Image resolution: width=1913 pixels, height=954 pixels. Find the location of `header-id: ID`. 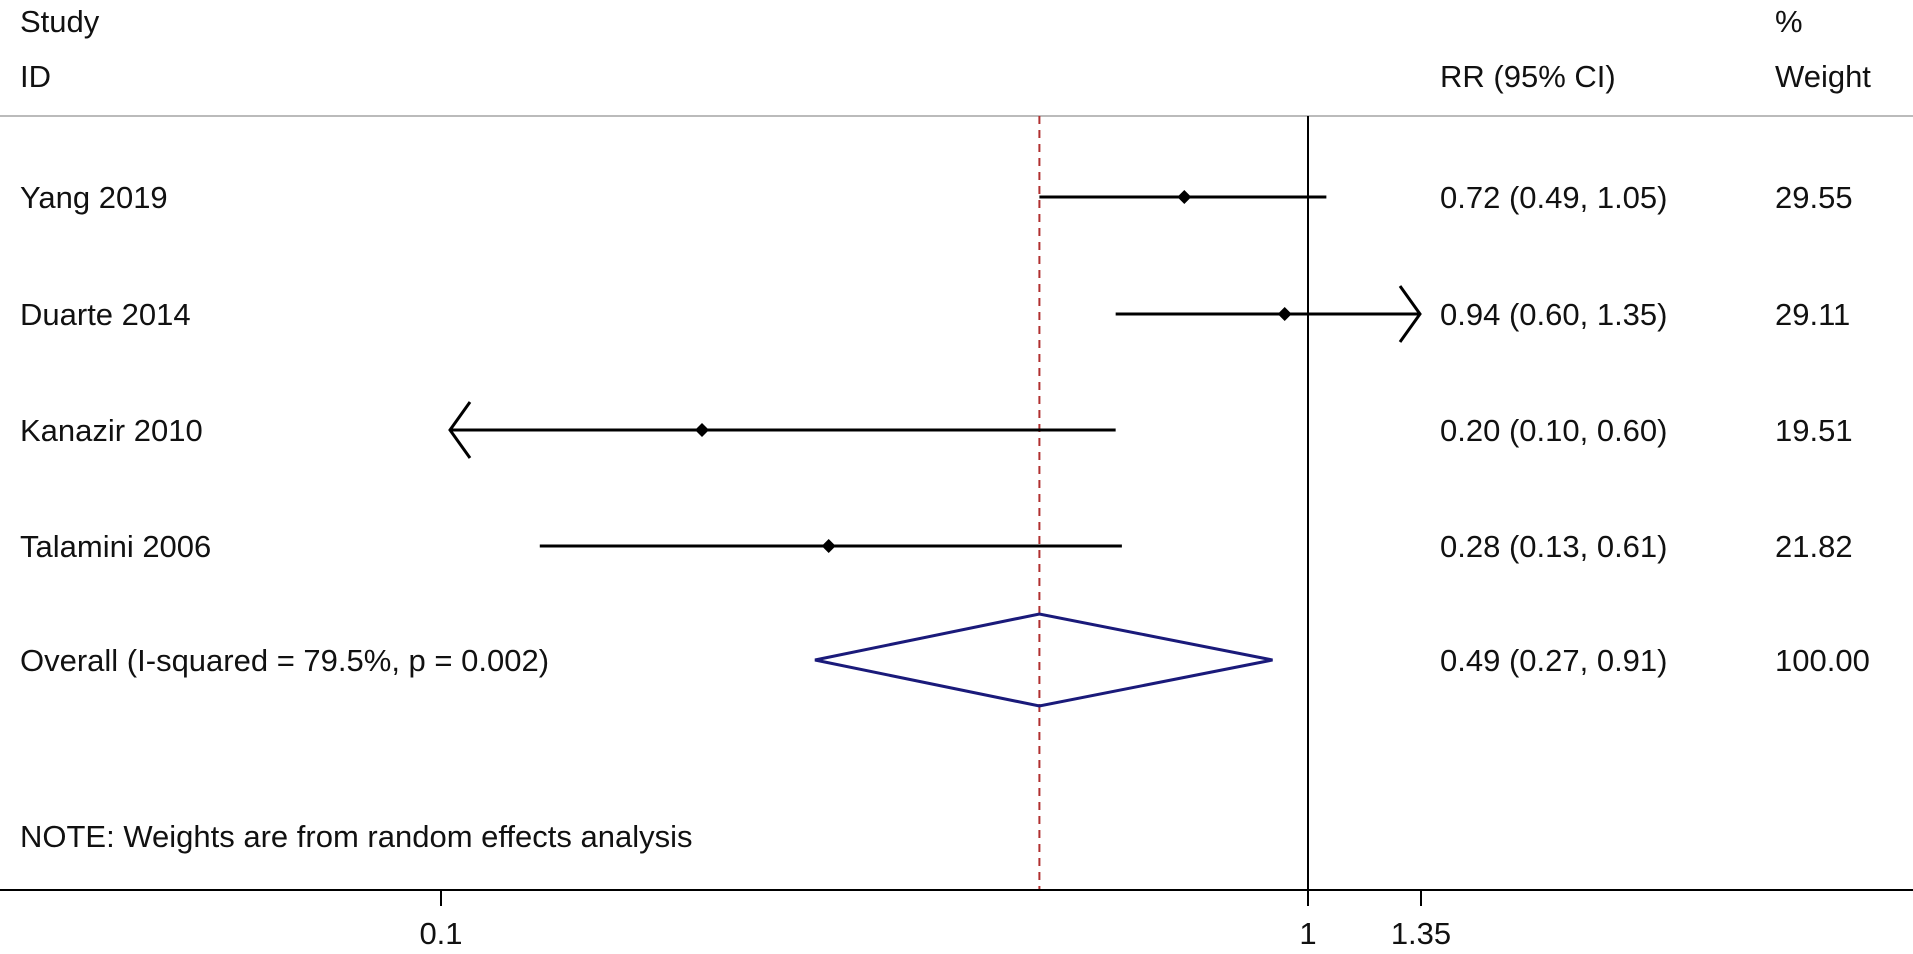

header-id: ID is located at coordinates (35, 76).